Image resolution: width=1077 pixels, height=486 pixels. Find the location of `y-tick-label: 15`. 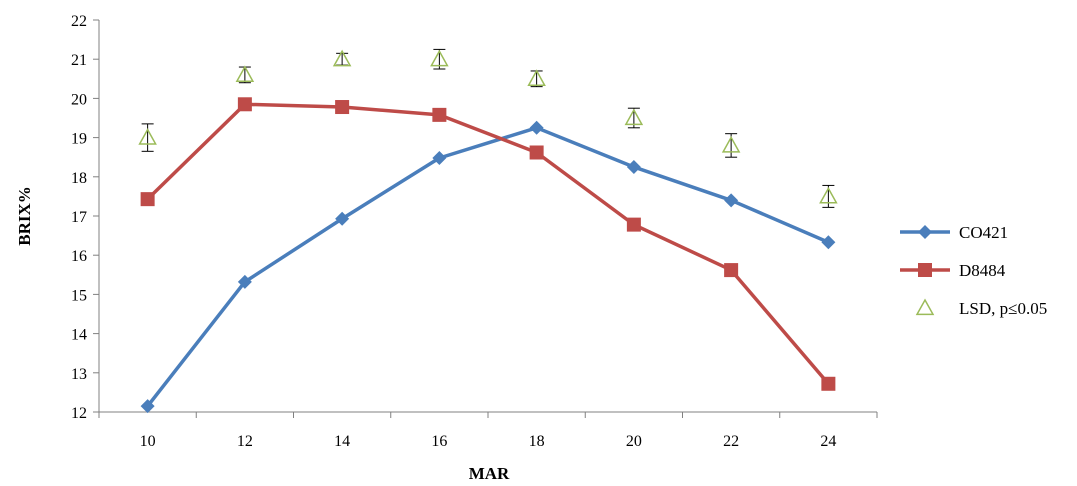

y-tick-label: 15 is located at coordinates (79, 295).